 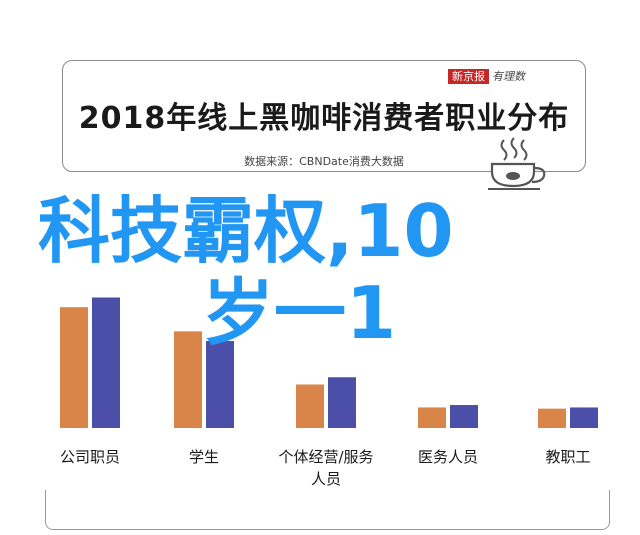 I want to click on category-label-4: 医务人员, so click(x=448, y=457).